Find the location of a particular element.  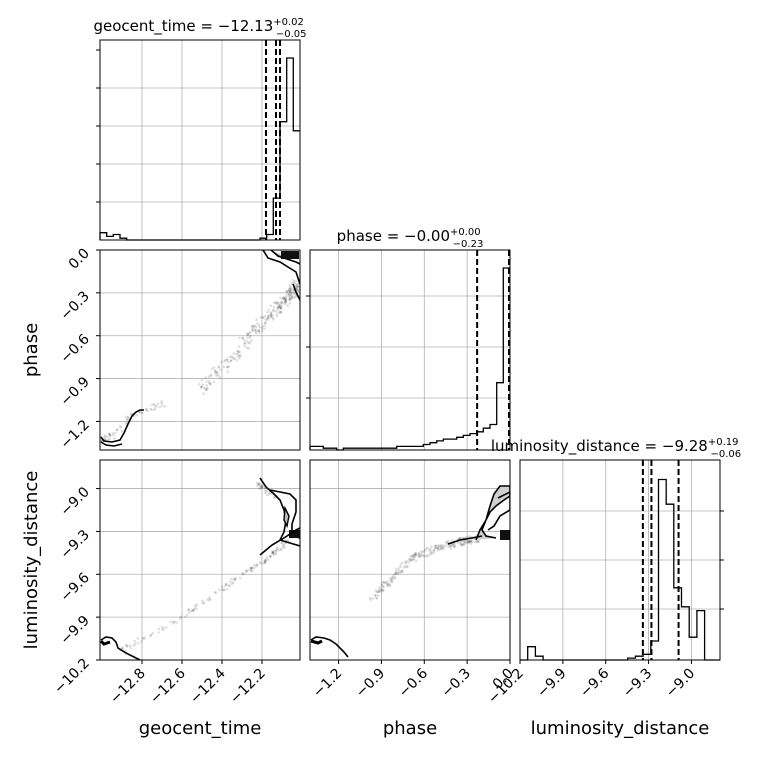

grid-phase-hist is located at coordinates (410, 350).